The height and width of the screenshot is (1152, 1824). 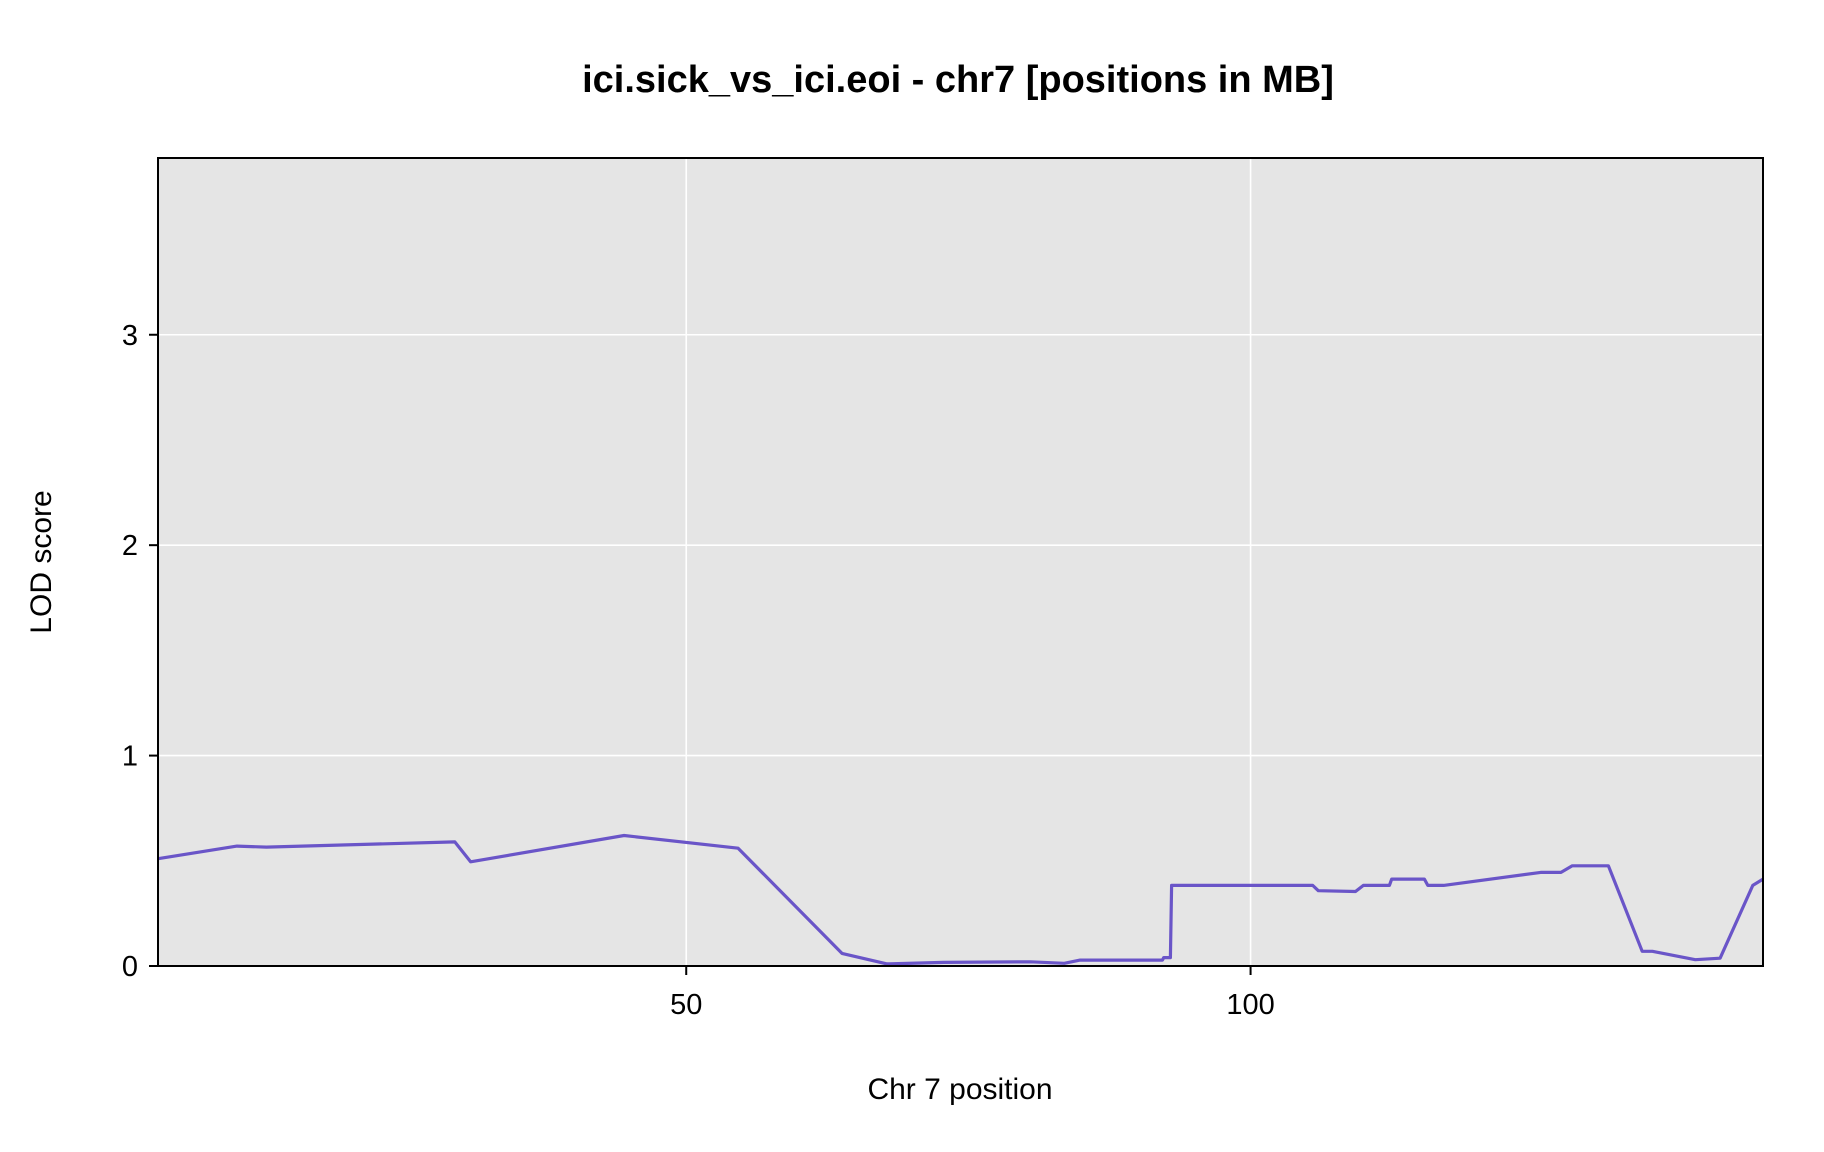 I want to click on x-tick-label-0: 50, so click(x=686, y=1005).